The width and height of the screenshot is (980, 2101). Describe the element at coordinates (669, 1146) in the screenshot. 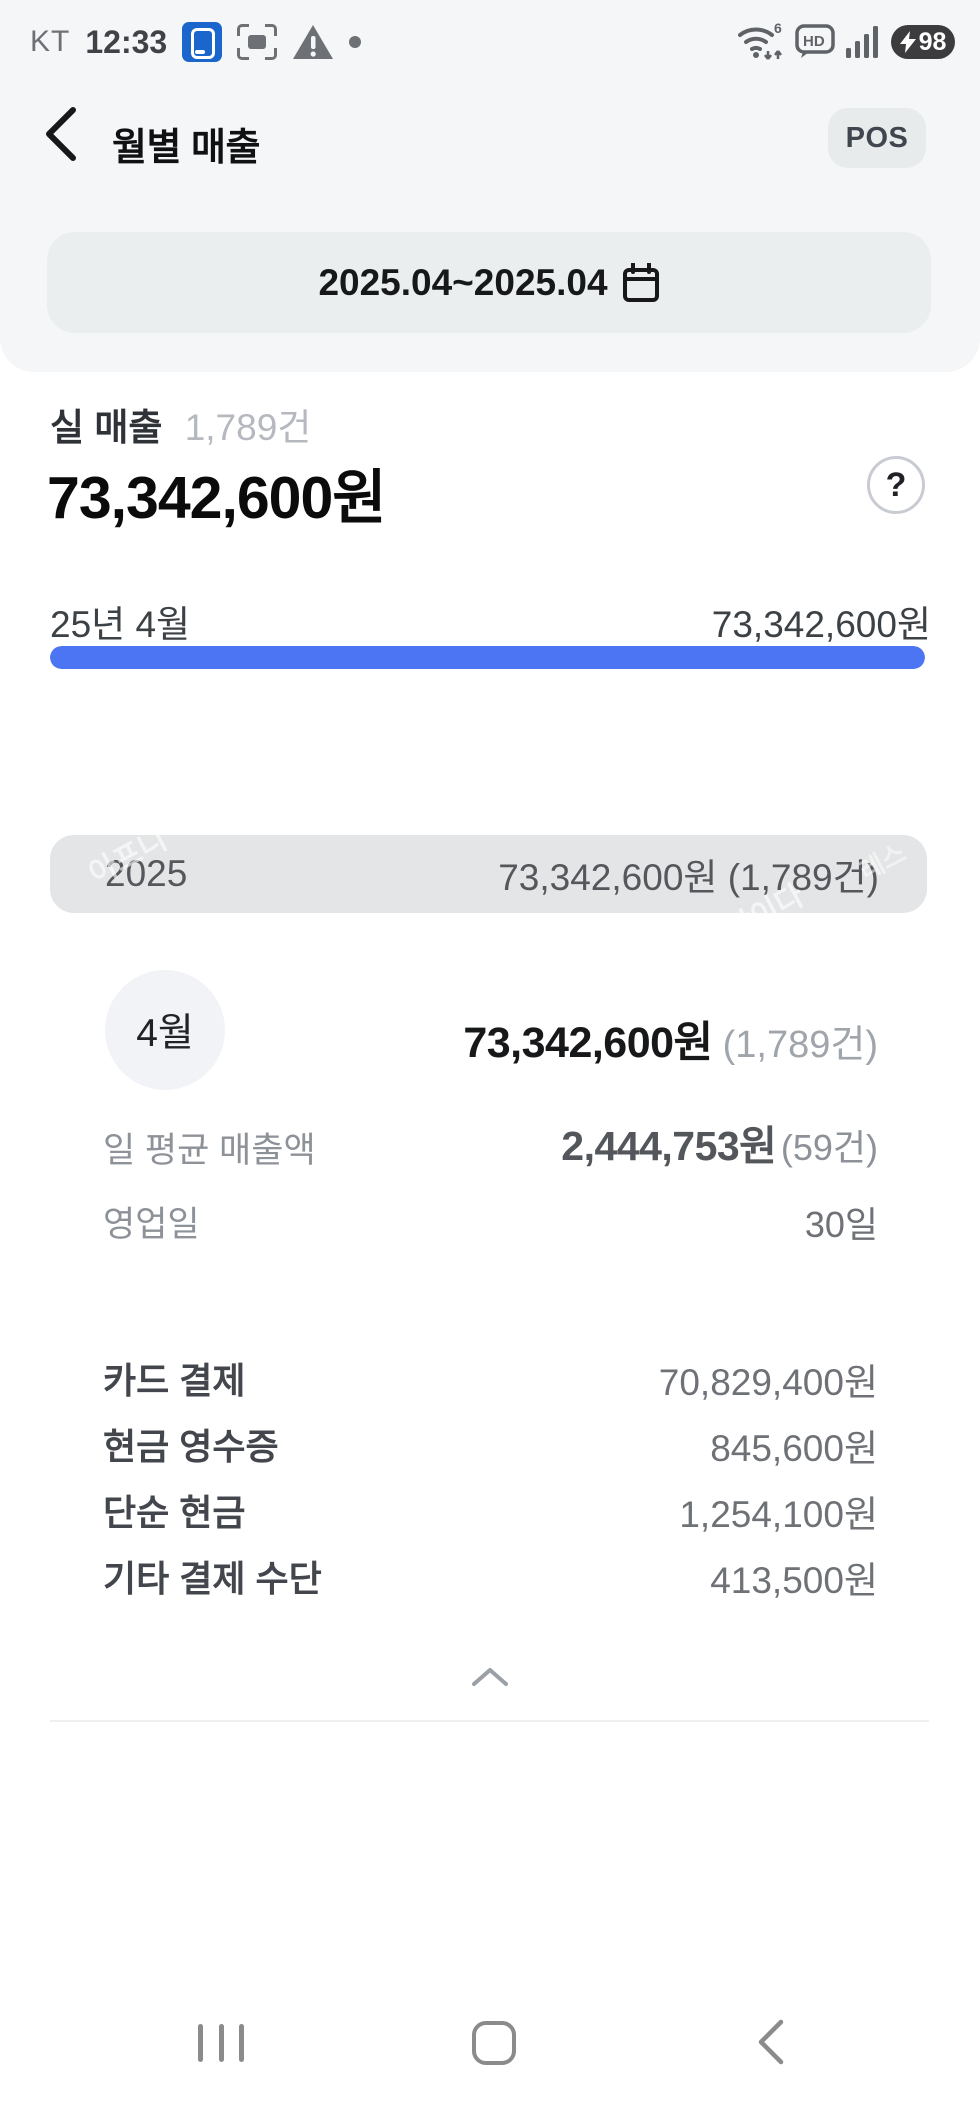

I see `daily-average-value: 2,444,753원` at that location.